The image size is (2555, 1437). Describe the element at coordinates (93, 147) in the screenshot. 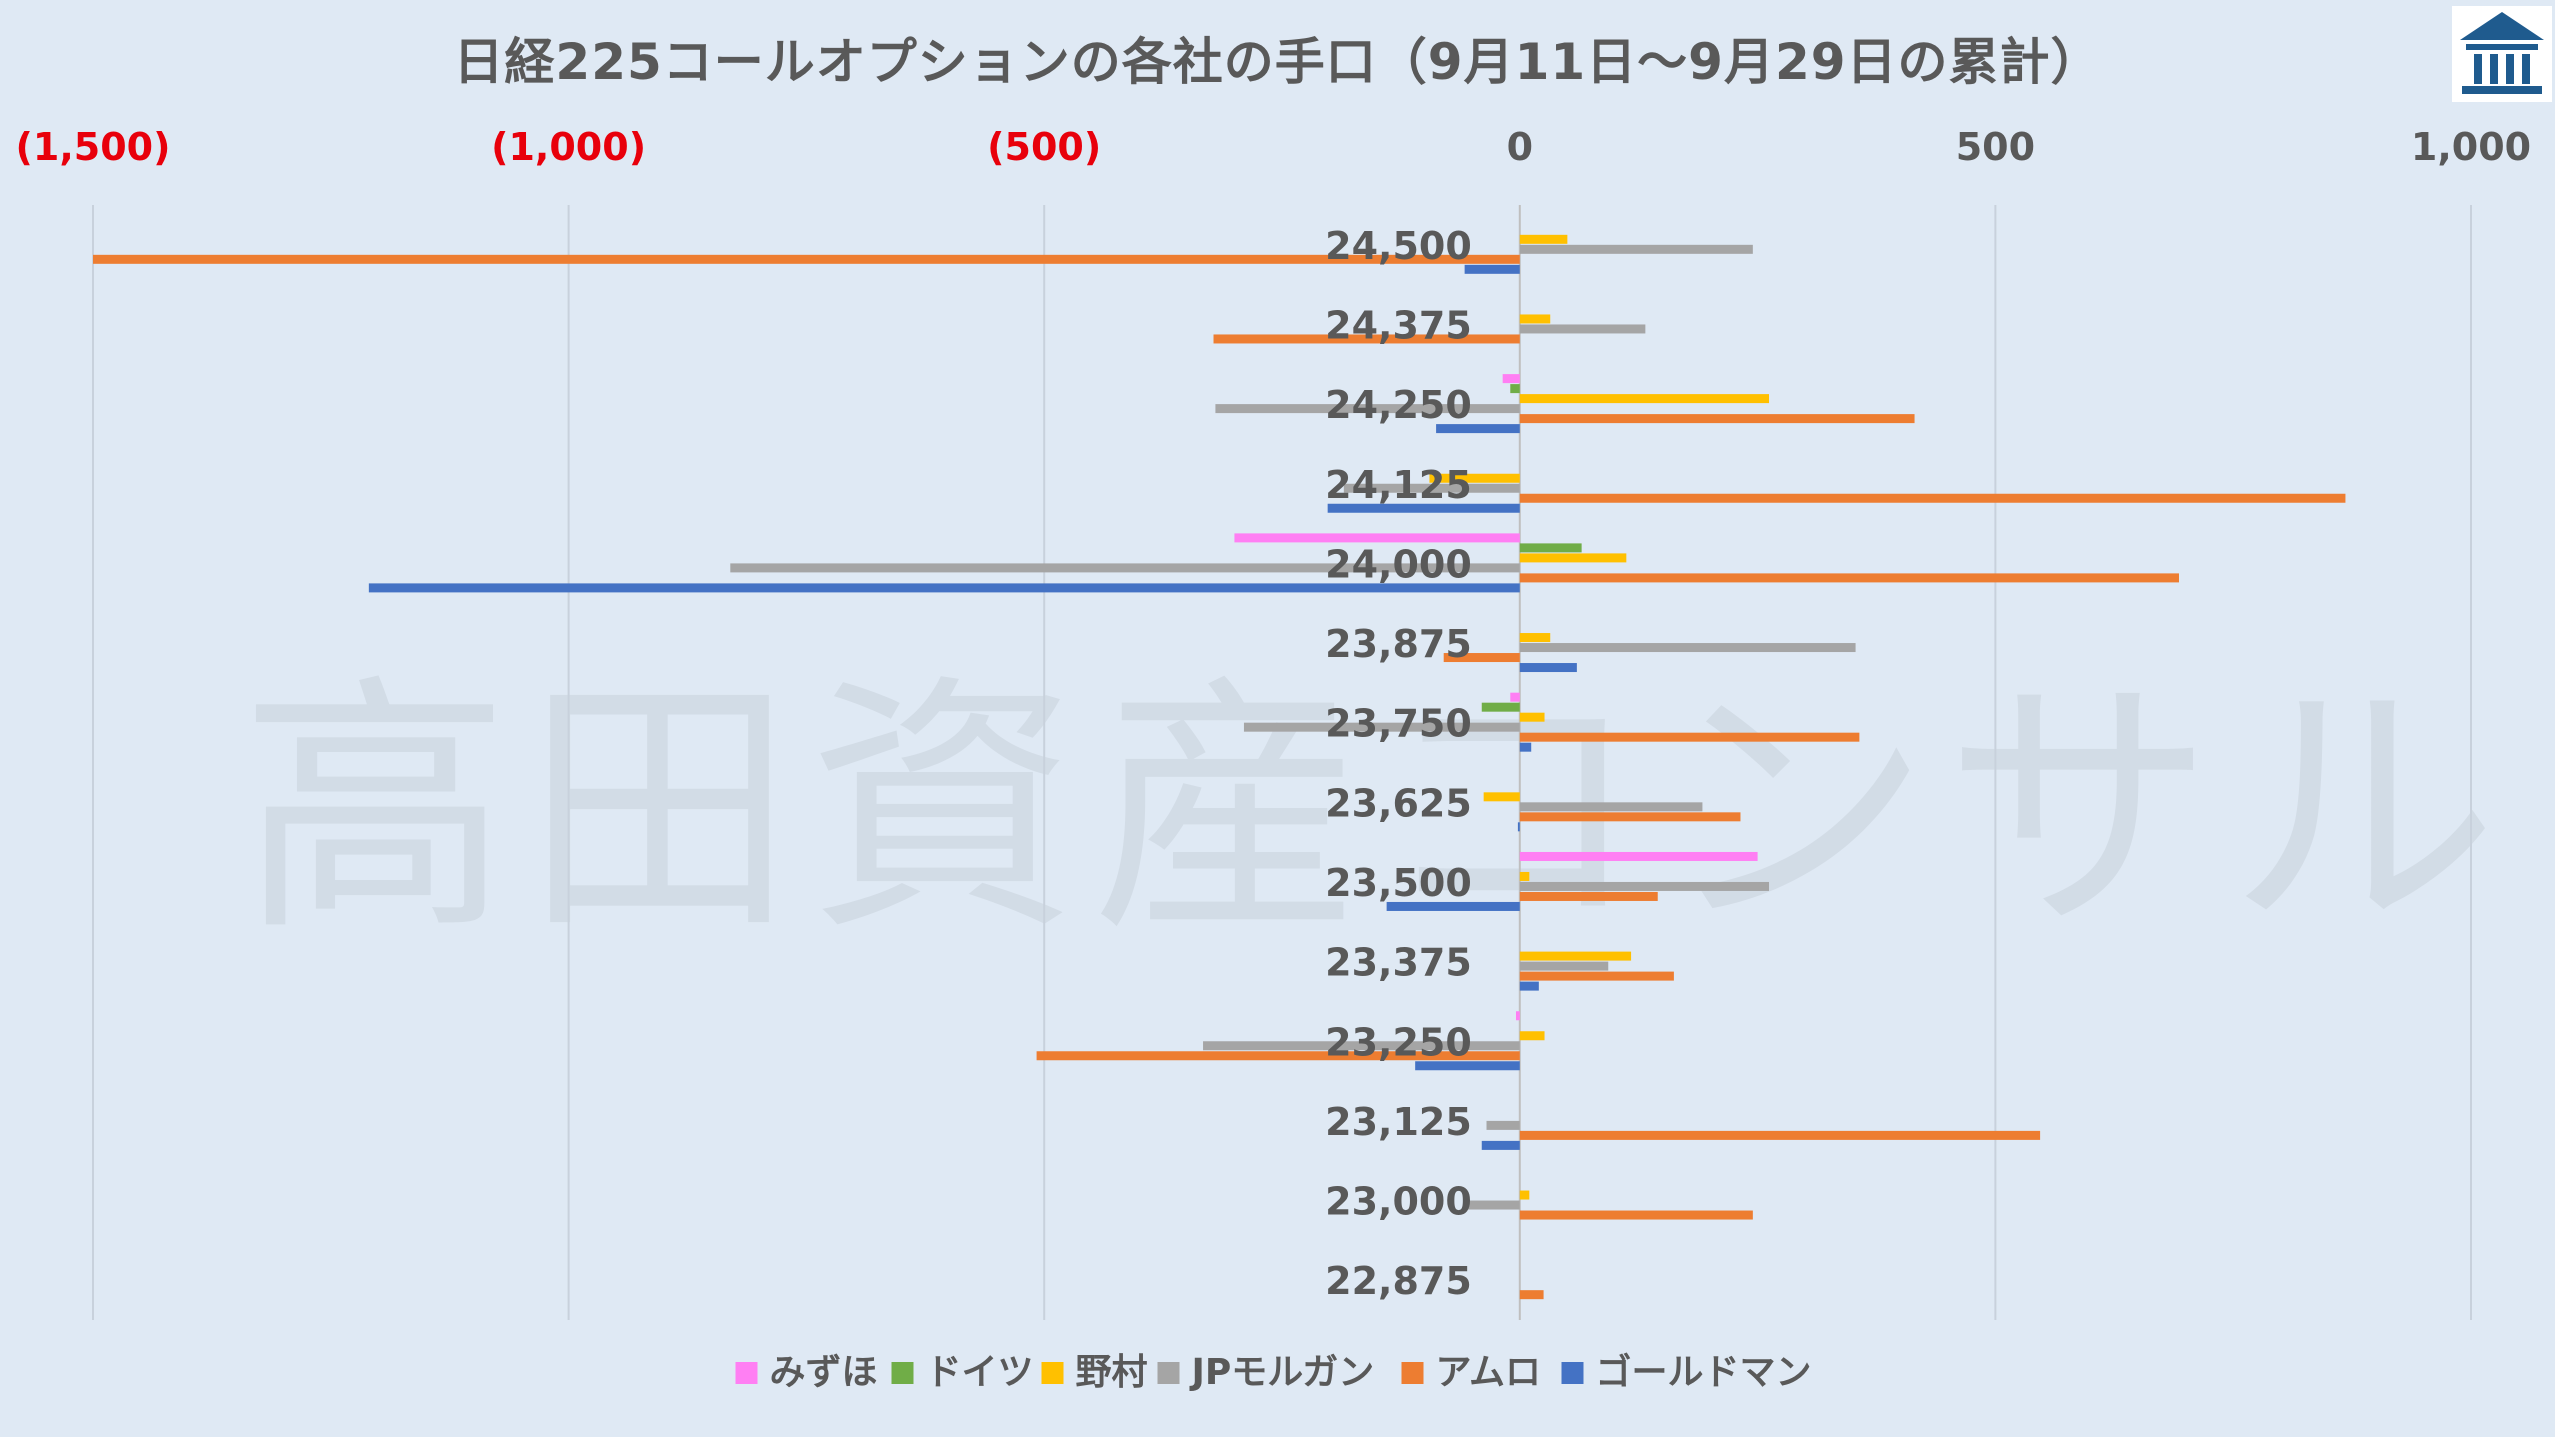

I see `x-tick-label: (1,500)` at that location.